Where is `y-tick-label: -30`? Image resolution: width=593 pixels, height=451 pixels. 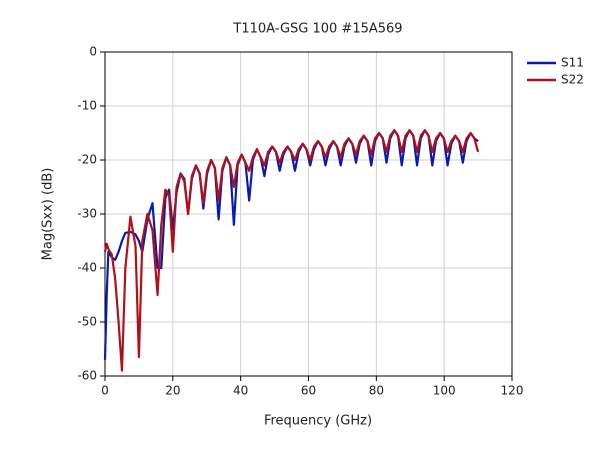
y-tick-label: -30 is located at coordinates (87, 214).